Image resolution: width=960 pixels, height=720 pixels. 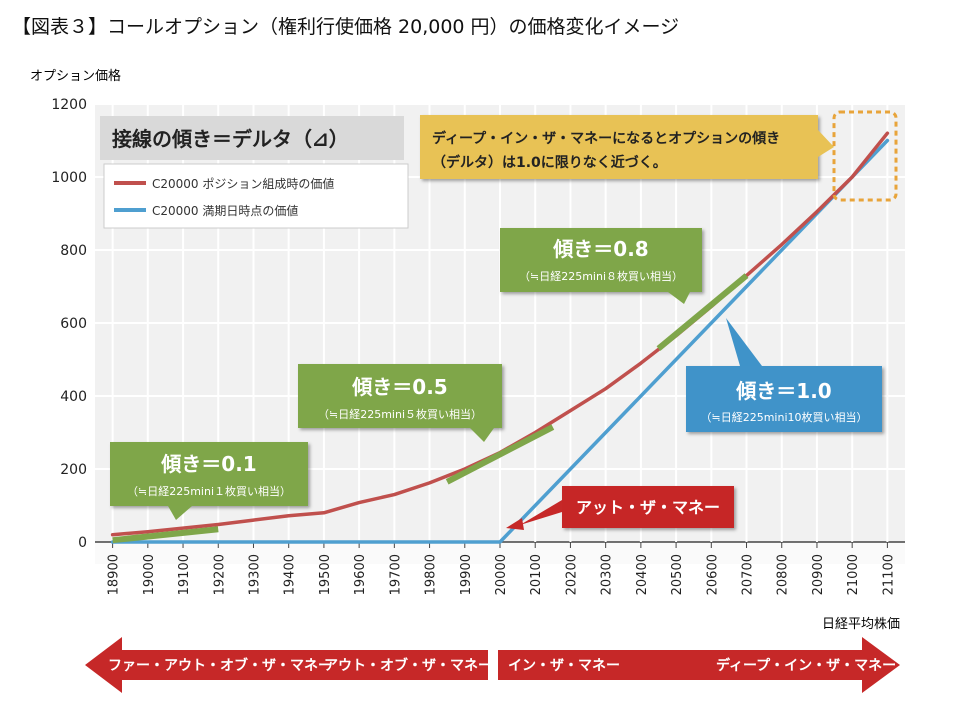 I want to click on y-axis-label: オプション価格, so click(x=75, y=76).